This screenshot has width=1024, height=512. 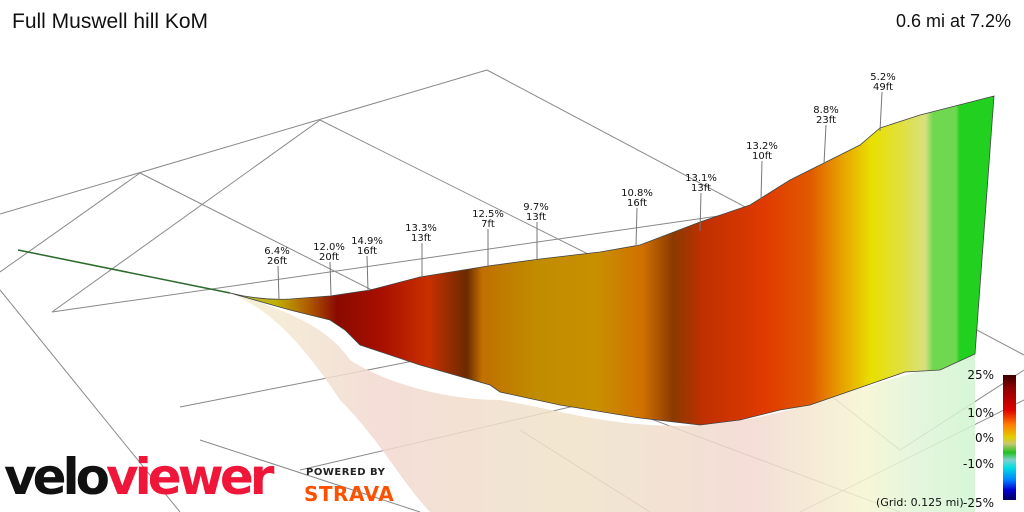 I want to click on annotation-gain: 10ft, so click(x=762, y=156).